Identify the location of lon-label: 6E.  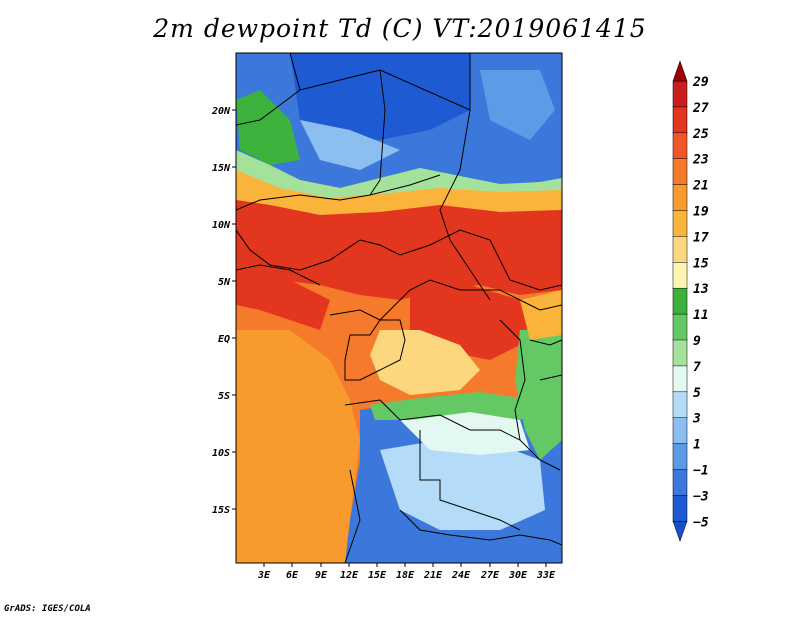
(292, 575).